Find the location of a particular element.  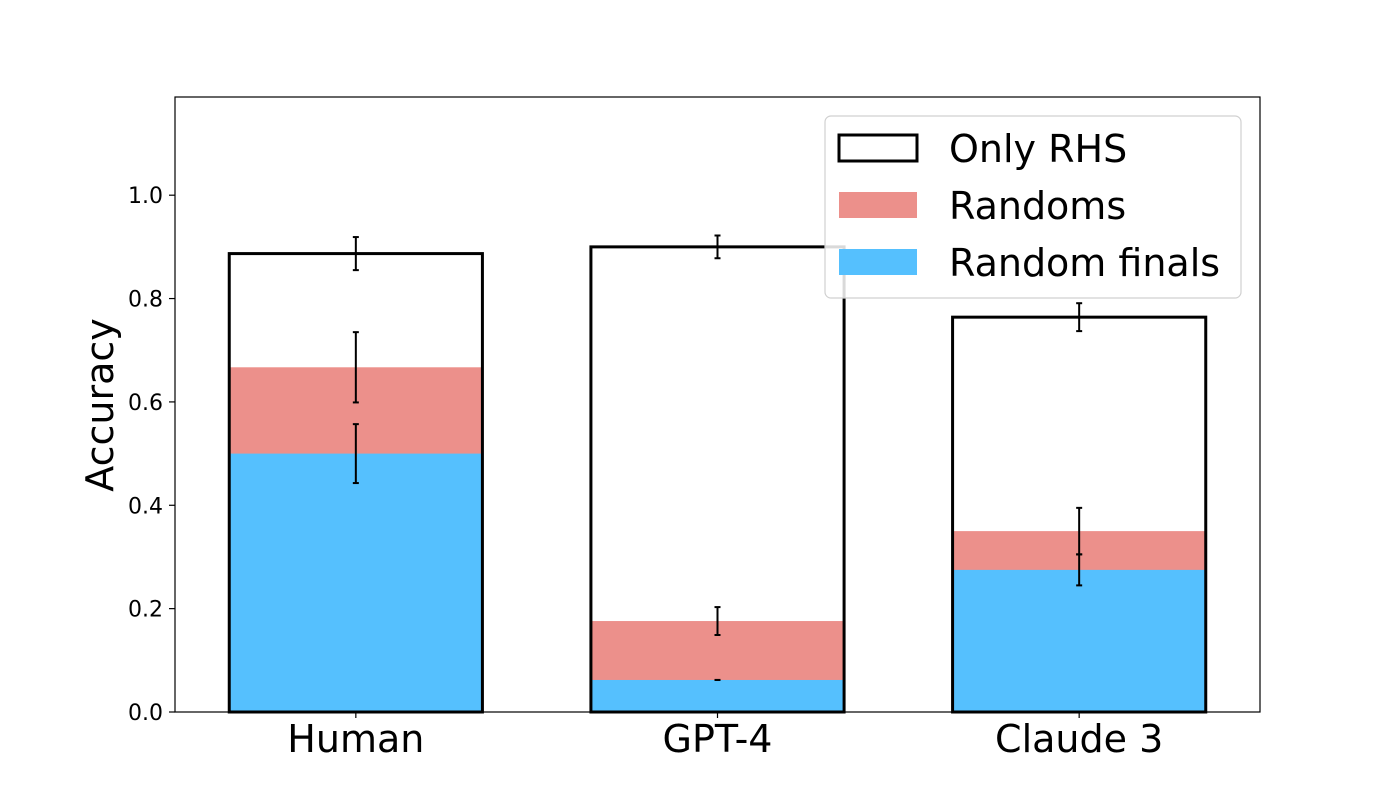

y-tick-label: 0.2 is located at coordinates (145, 610).